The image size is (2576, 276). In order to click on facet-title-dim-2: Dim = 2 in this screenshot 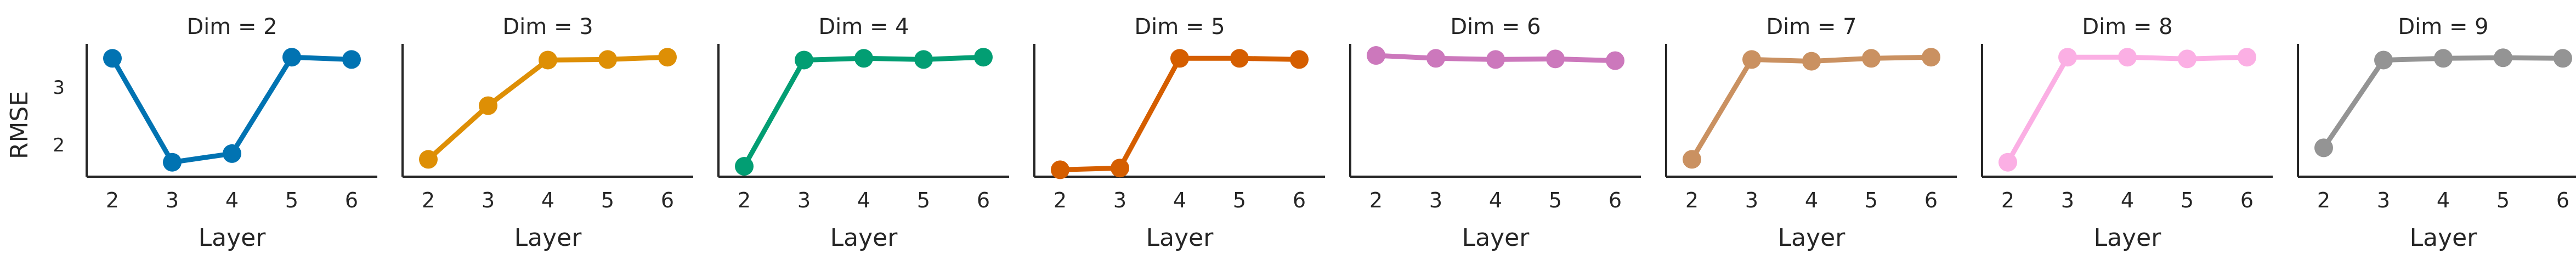, I will do `click(232, 27)`.